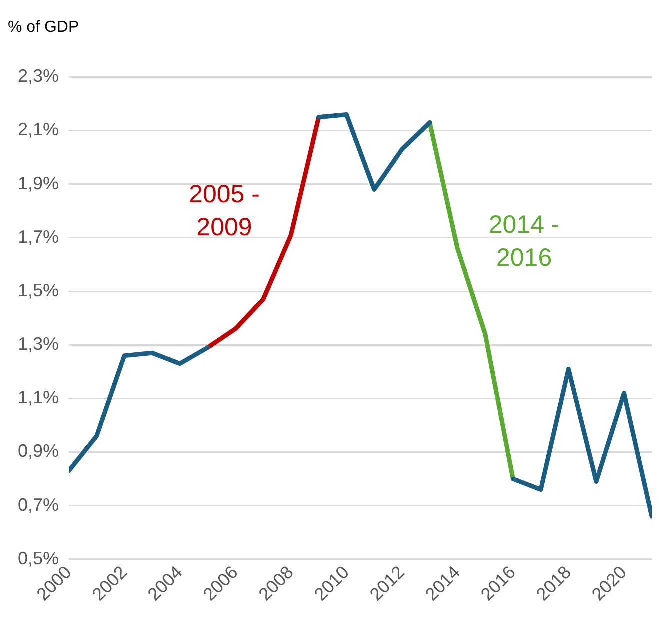  I want to click on annotation: 2014 - 2016, so click(524, 241).